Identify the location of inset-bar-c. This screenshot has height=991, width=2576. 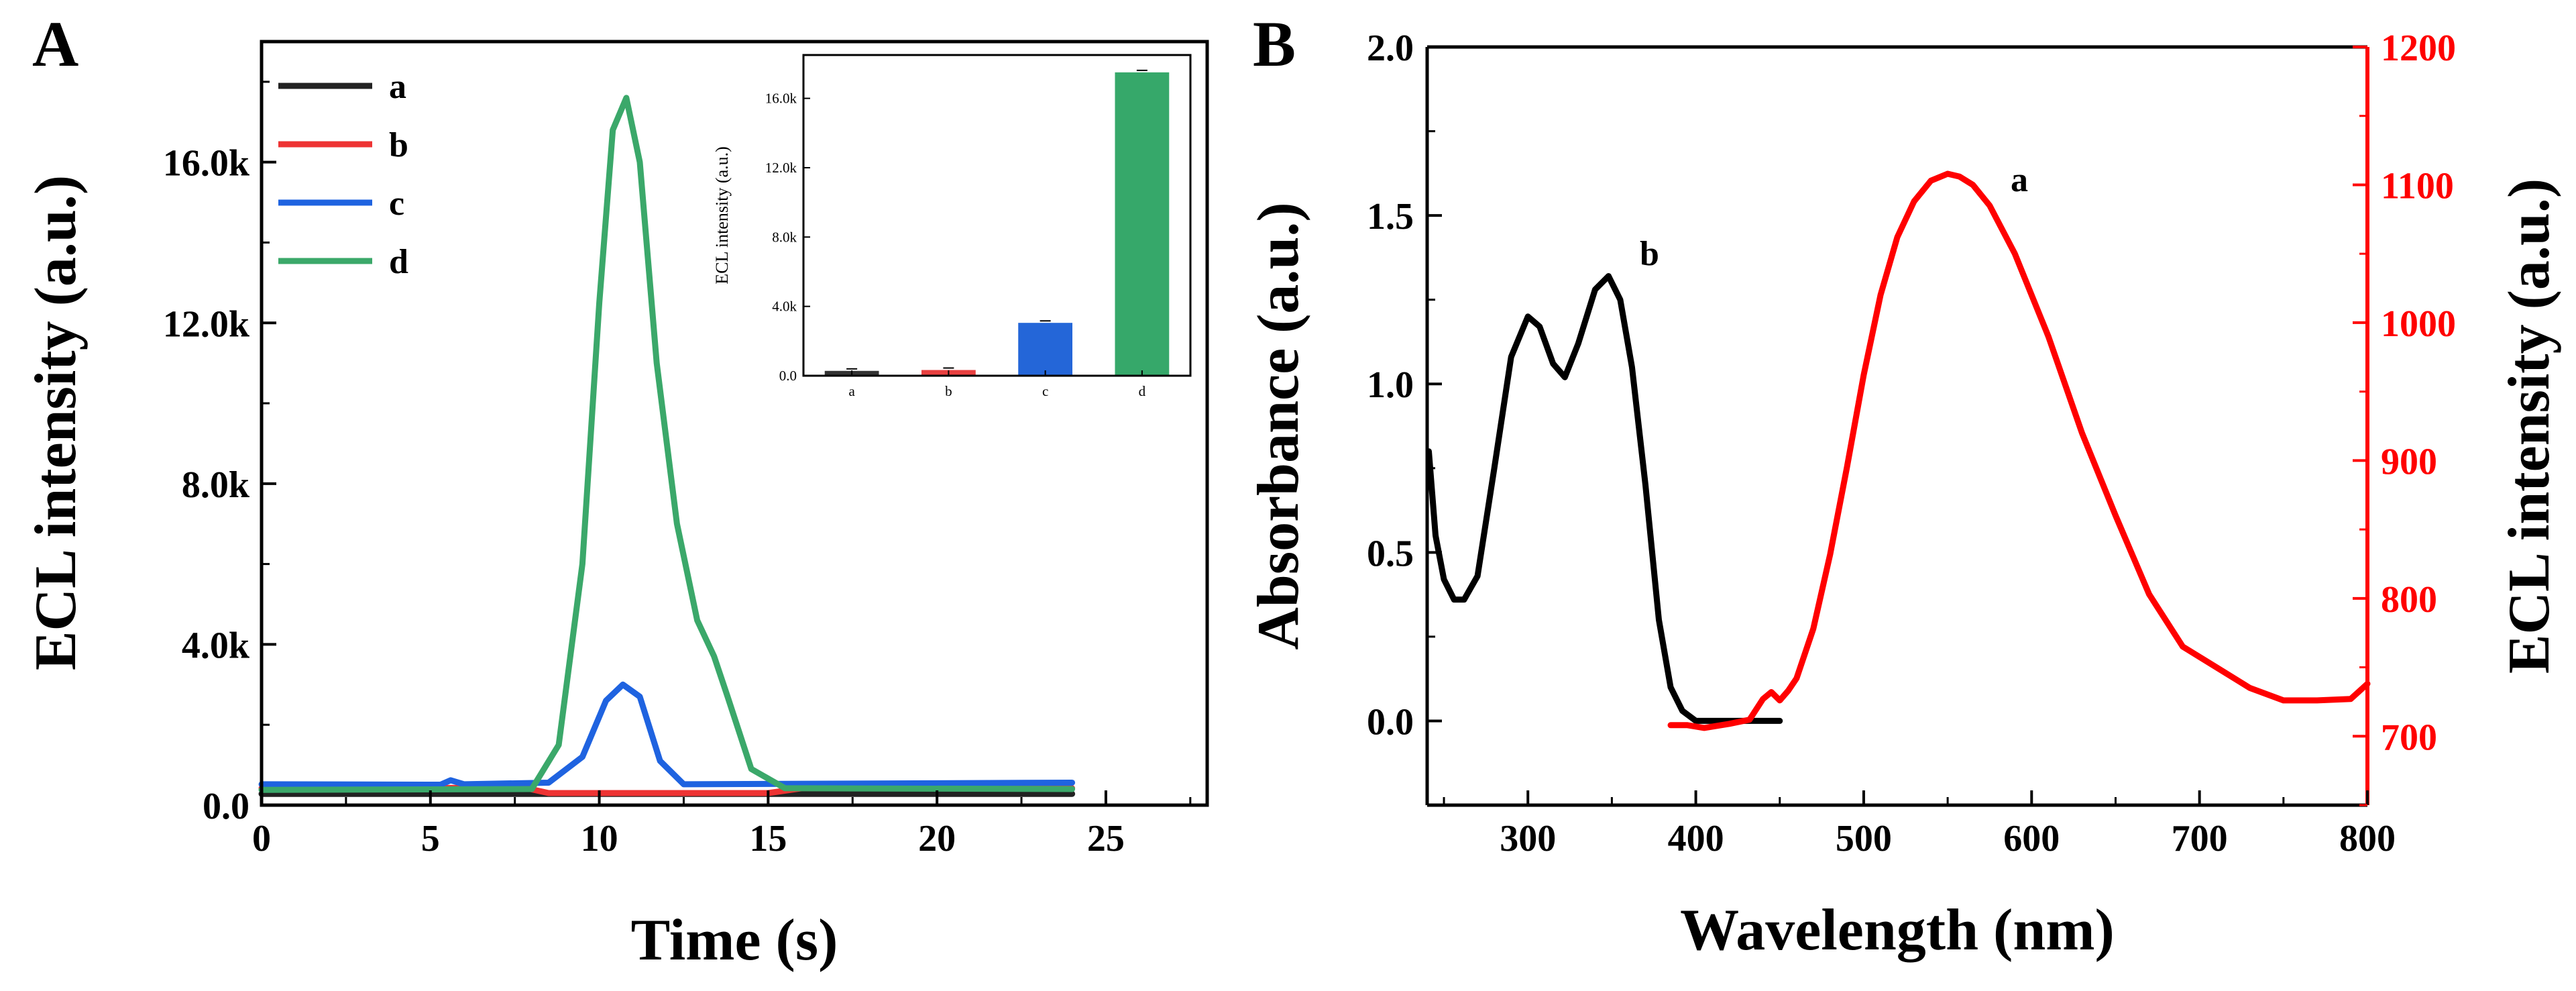
(1045, 349).